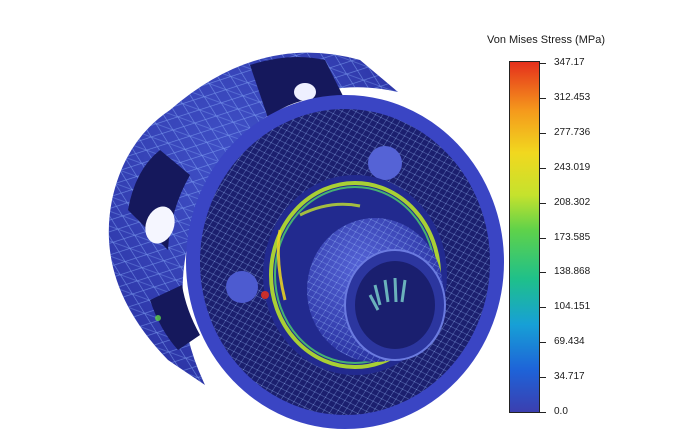 Image resolution: width=700 pixels, height=443 pixels. I want to click on legend-title: Von Mises Stress (MPa), so click(546, 40).